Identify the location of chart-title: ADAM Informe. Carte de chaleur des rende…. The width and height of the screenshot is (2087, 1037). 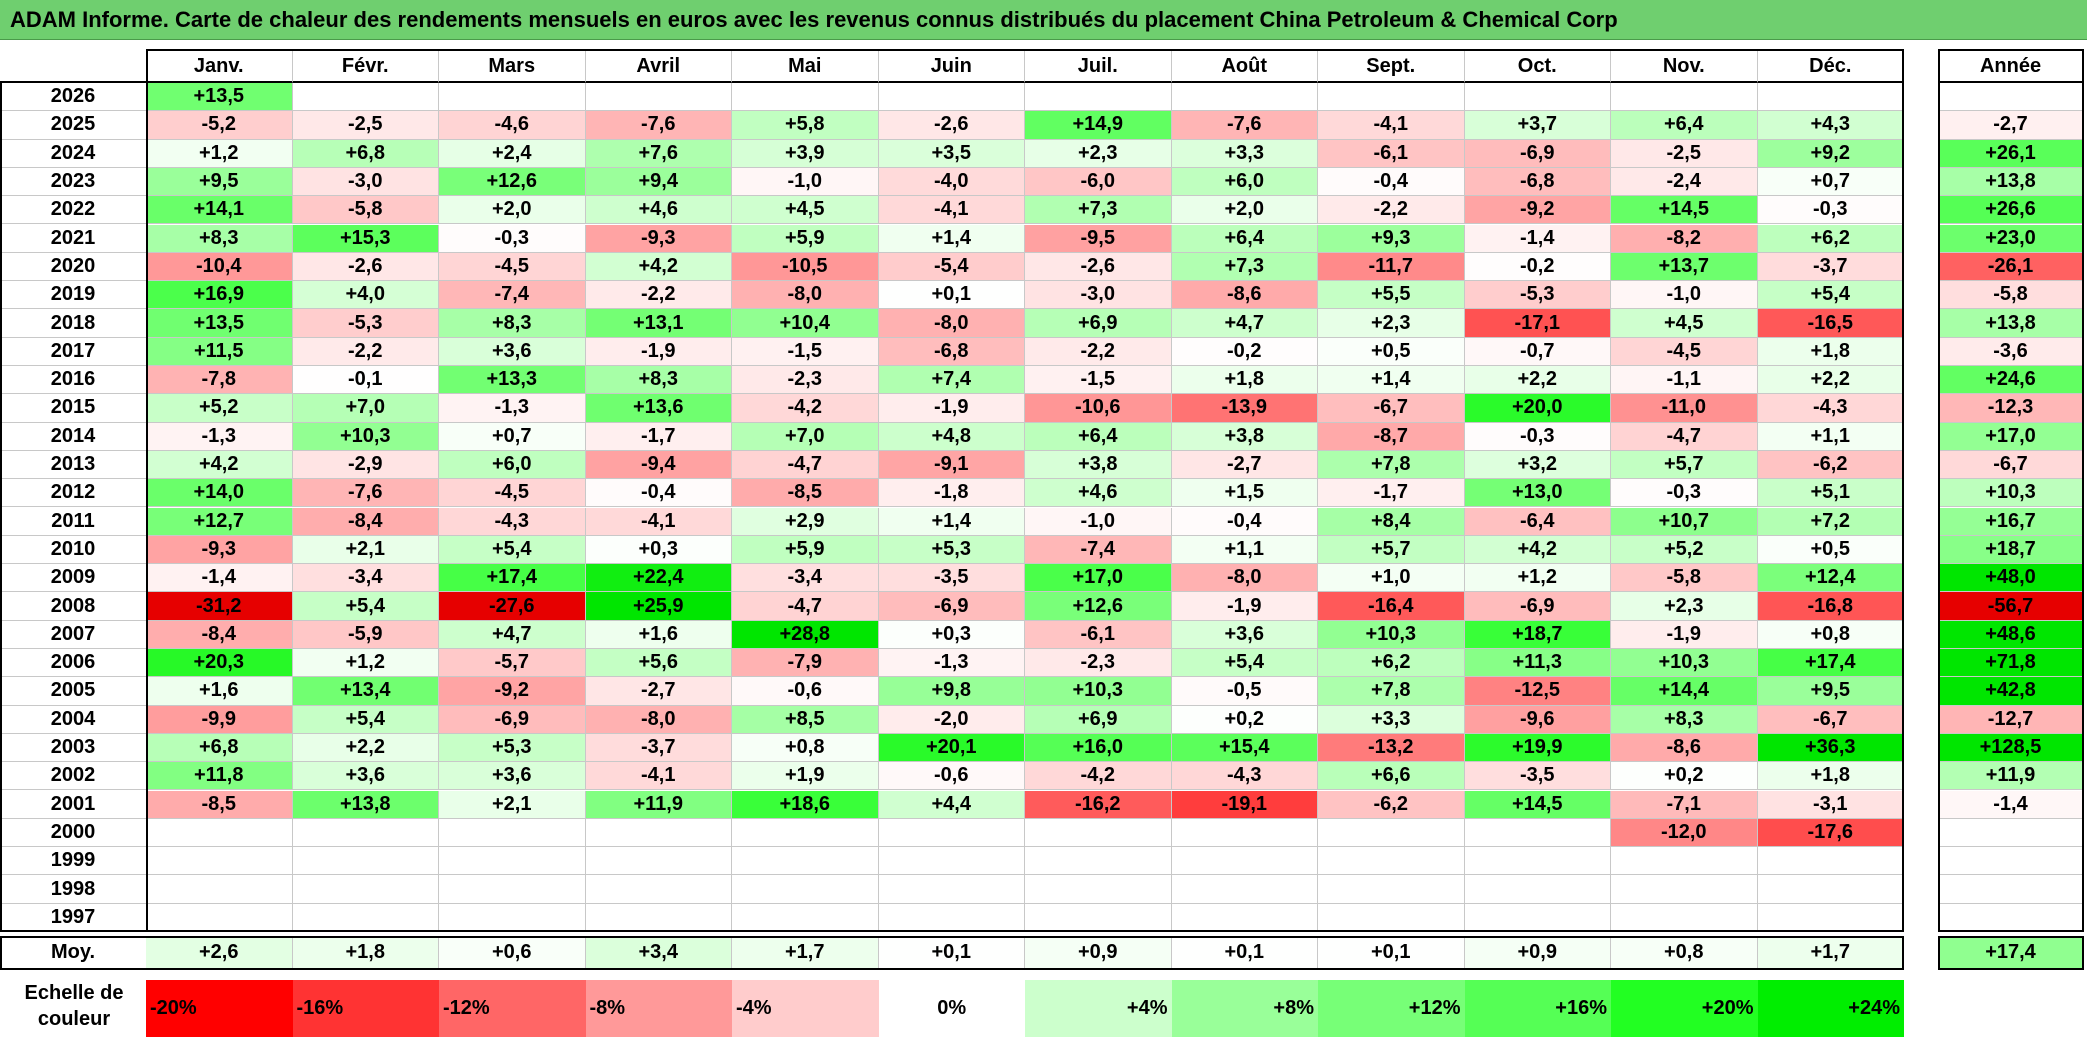
(814, 19).